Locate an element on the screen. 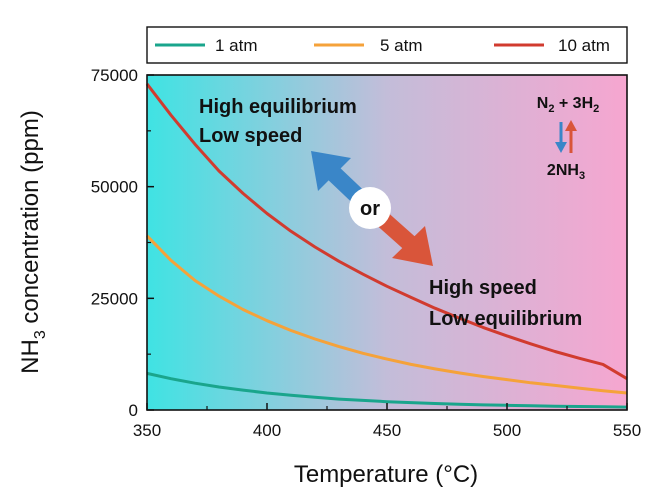 Image resolution: width=657 pixels, height=503 pixels. or-label: or is located at coordinates (370, 209).